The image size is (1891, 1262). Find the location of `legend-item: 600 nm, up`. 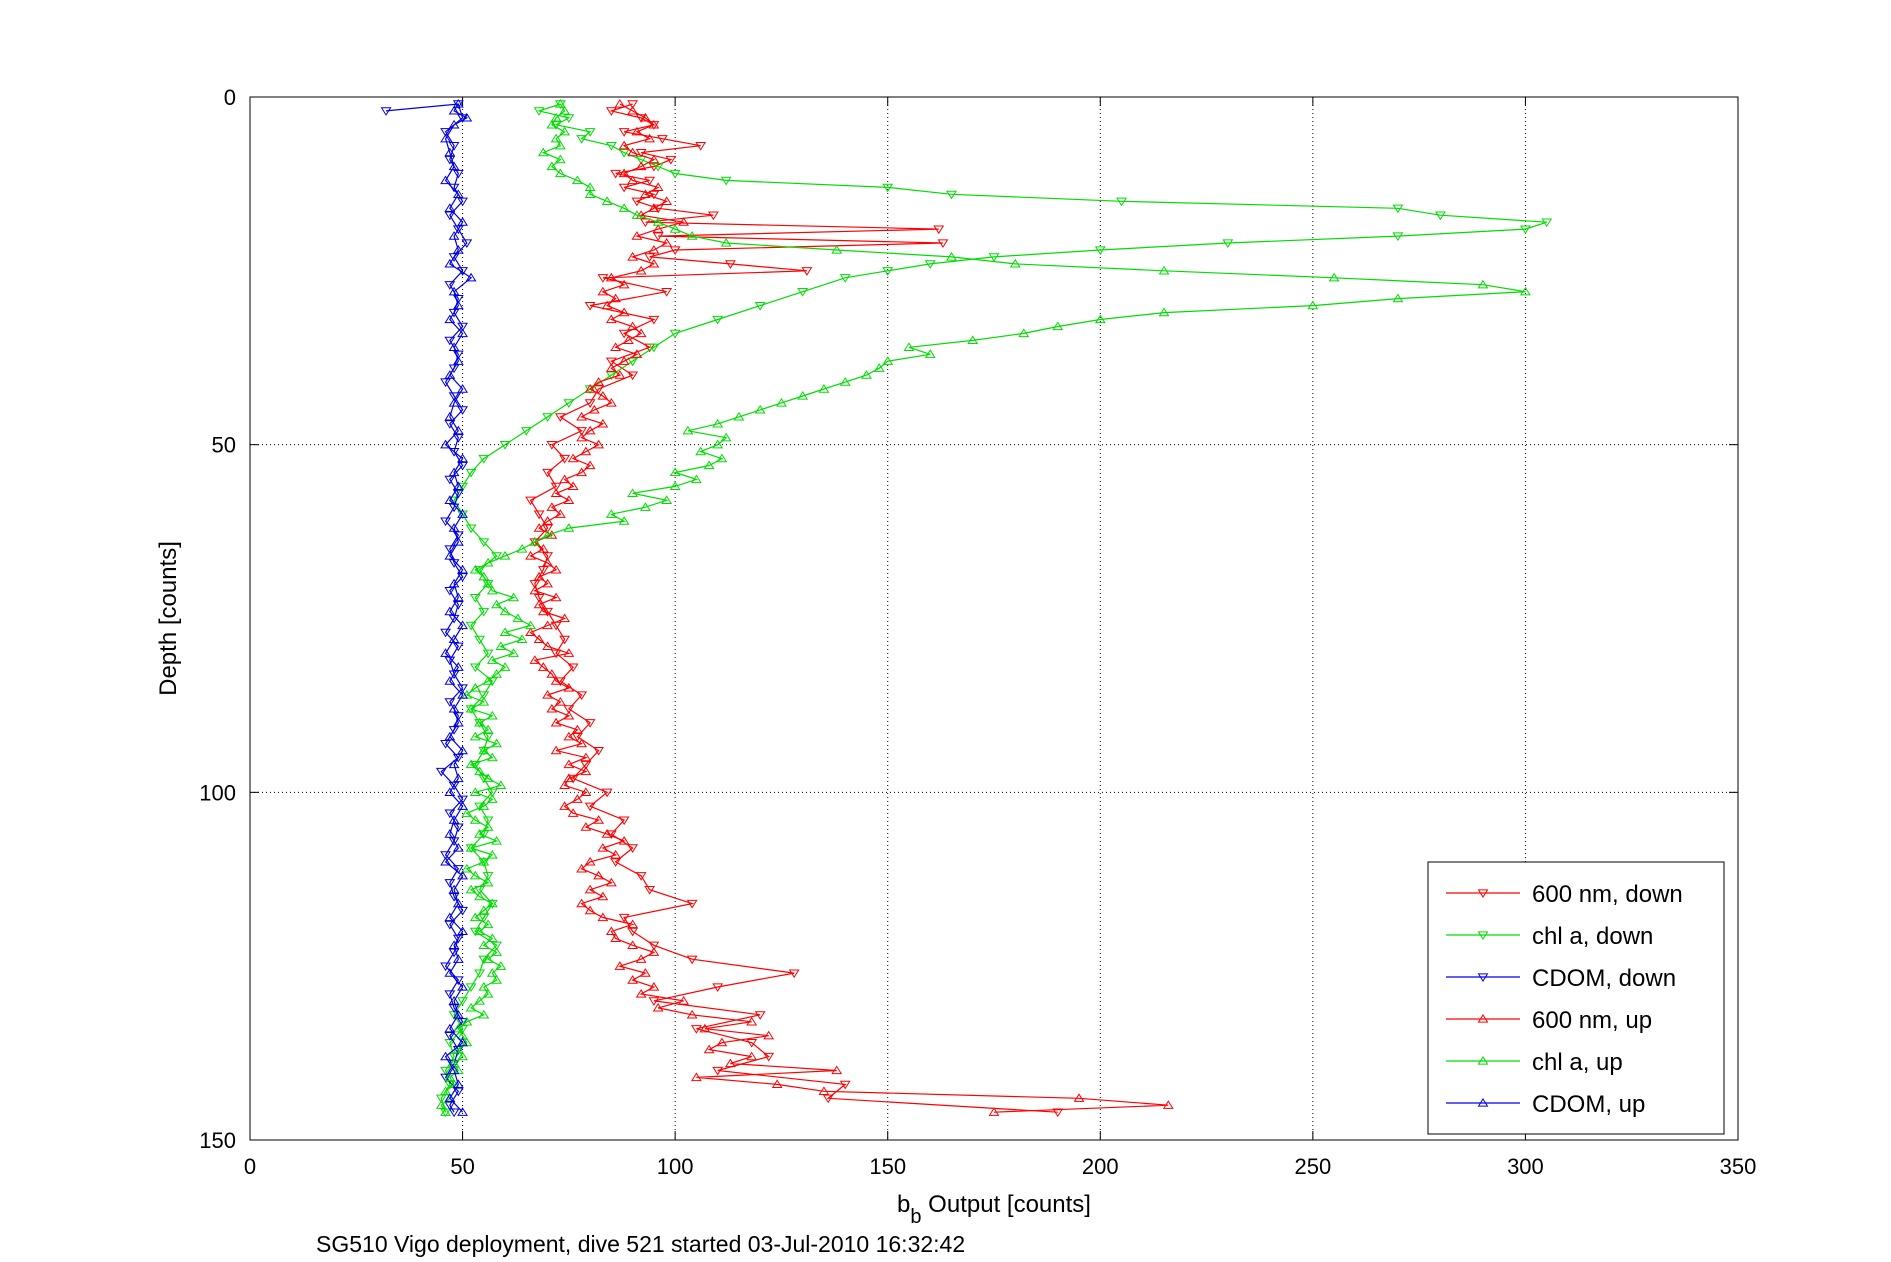

legend-item: 600 nm, up is located at coordinates (1549, 1020).